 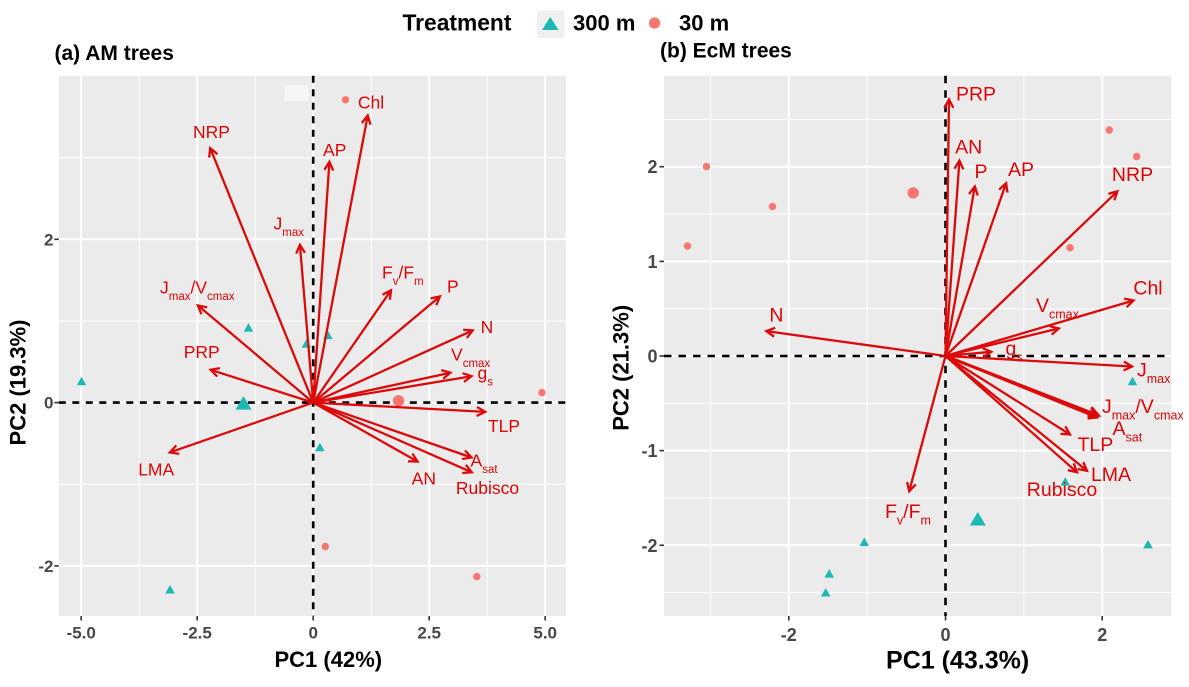 I want to click on svg-text: -1, so click(x=649, y=451).